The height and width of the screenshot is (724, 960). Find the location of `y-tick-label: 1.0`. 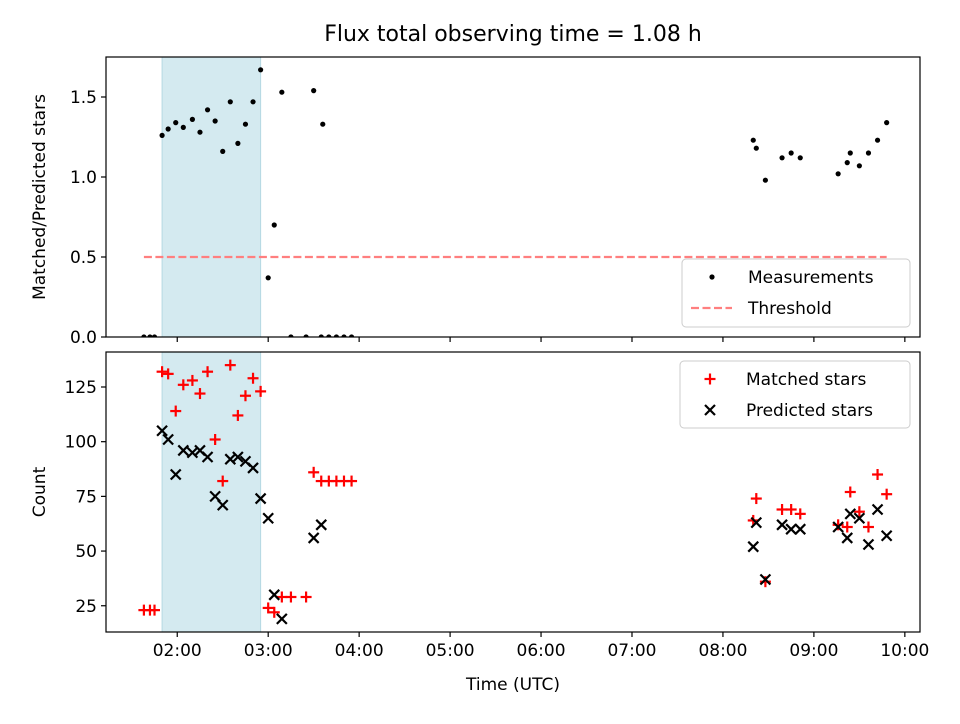

y-tick-label: 1.0 is located at coordinates (83, 178).